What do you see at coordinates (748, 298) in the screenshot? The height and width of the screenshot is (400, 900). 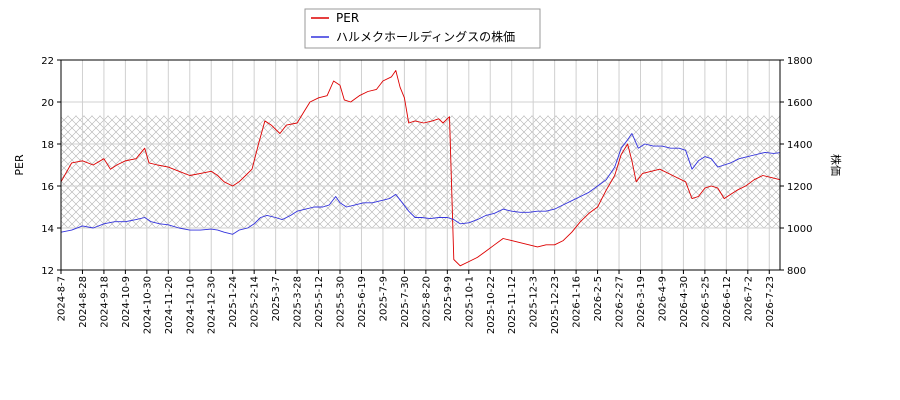 I see `x-tick-label-32: 2026-7-2` at bounding box center [748, 298].